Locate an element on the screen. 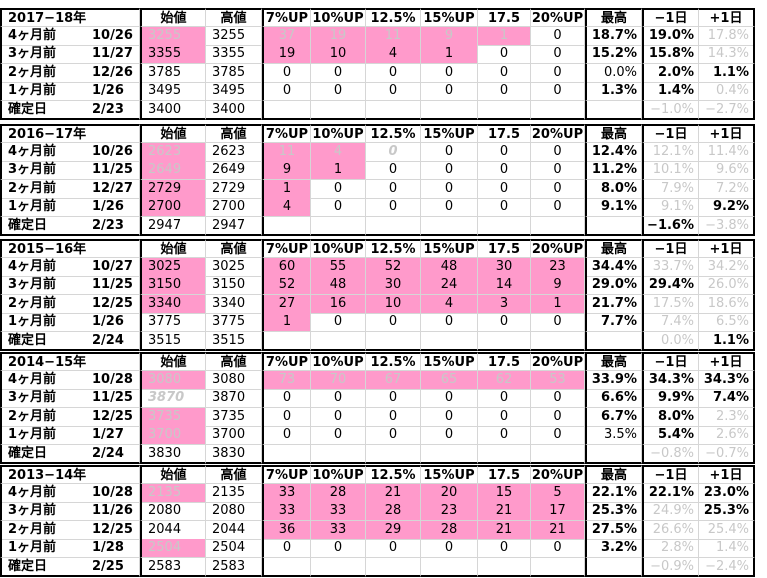 The image size is (767, 578). high-cell: 3700 is located at coordinates (234, 435).